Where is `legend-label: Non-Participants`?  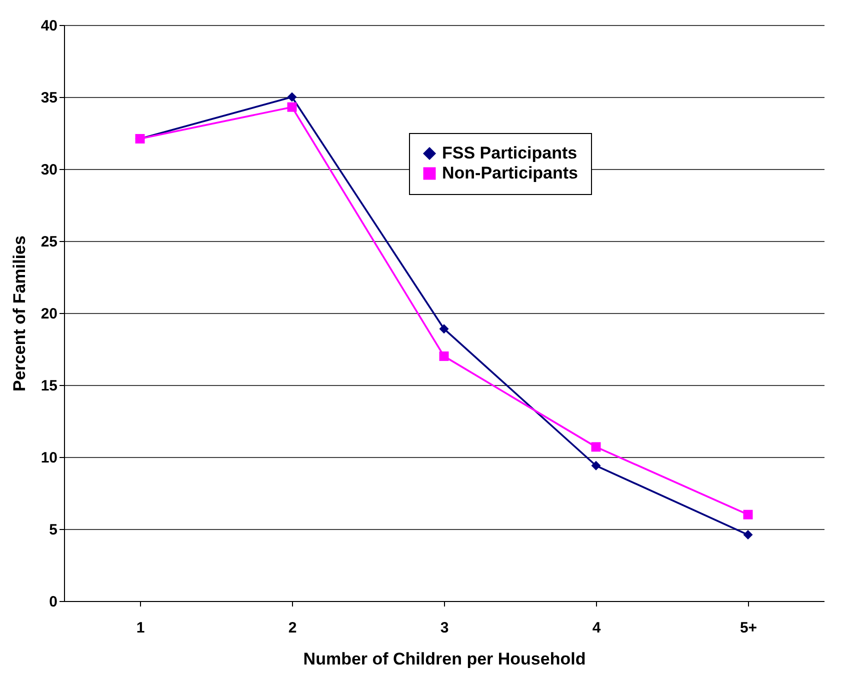
legend-label: Non-Participants is located at coordinates (510, 173).